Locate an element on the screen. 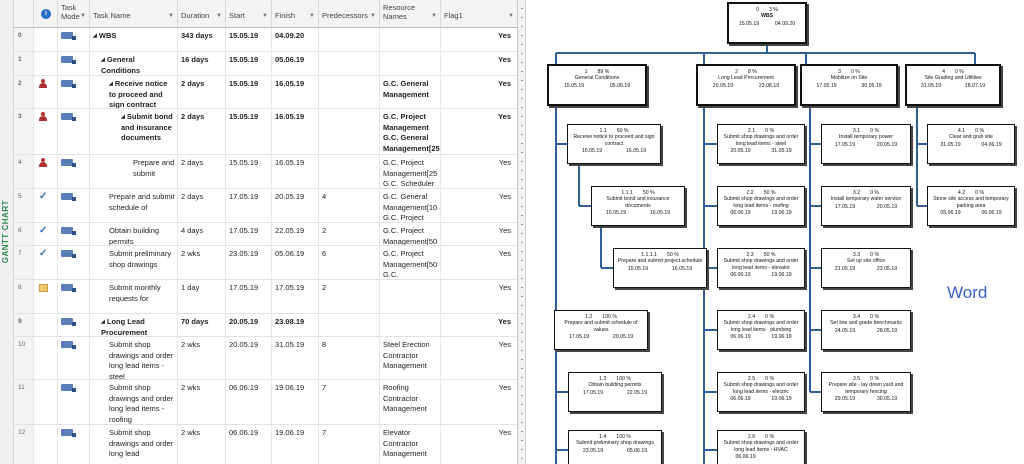 The image size is (1024, 464). duration-cell: 343 days is located at coordinates (202, 39).